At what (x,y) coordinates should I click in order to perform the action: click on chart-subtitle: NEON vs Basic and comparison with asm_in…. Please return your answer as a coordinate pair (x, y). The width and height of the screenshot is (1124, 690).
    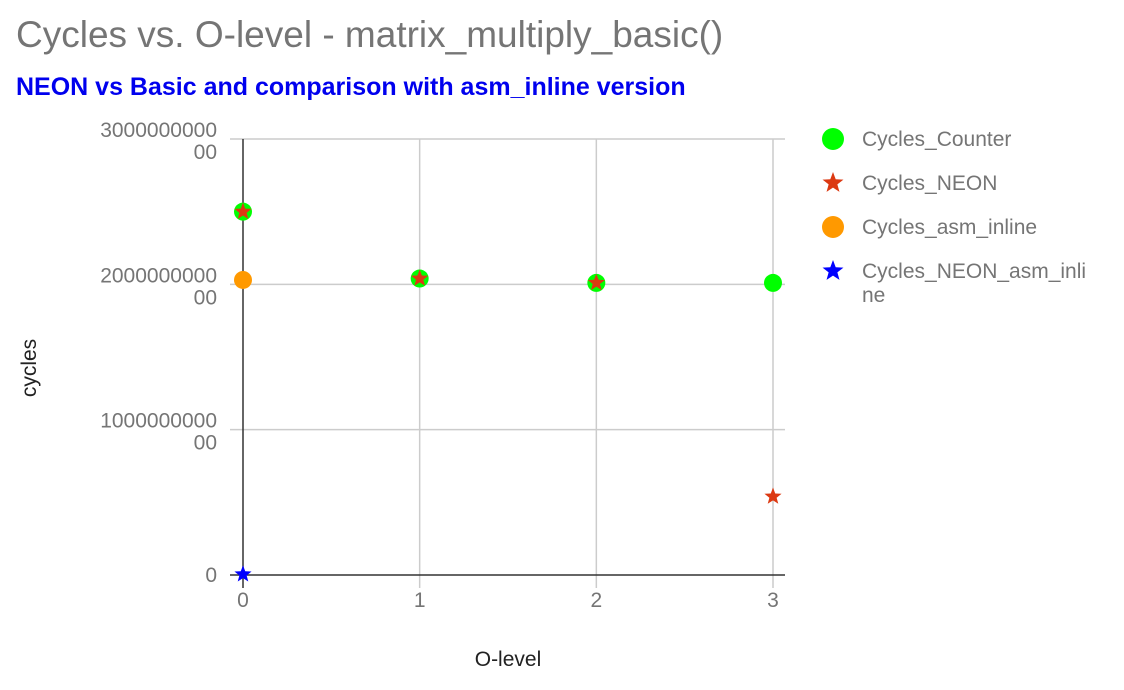
    Looking at the image, I should click on (351, 87).